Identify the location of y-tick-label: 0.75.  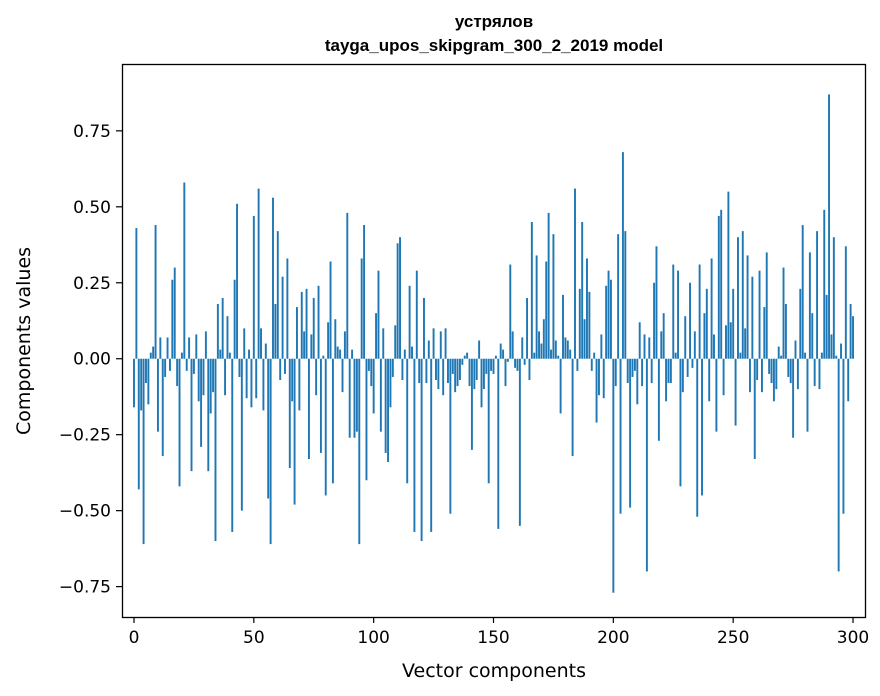
(92, 132).